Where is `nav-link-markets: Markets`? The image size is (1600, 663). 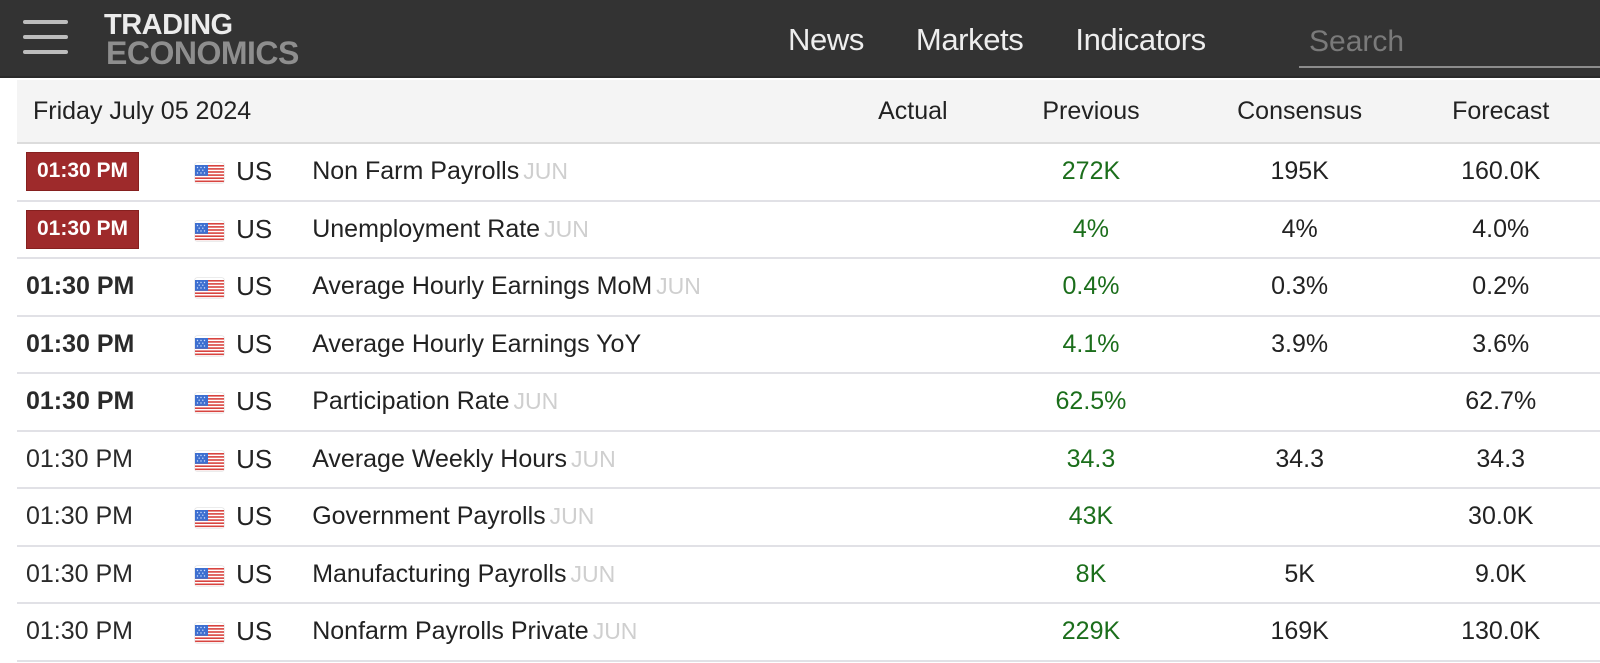 nav-link-markets: Markets is located at coordinates (969, 39).